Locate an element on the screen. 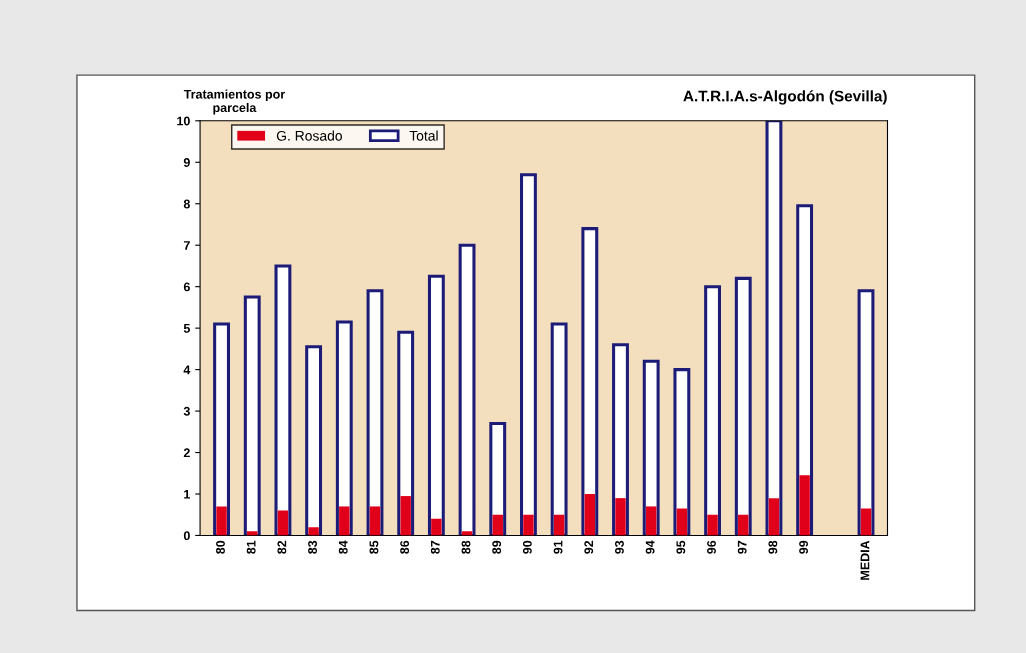 The height and width of the screenshot is (653, 1026). x-tick-label: 81 is located at coordinates (251, 547).